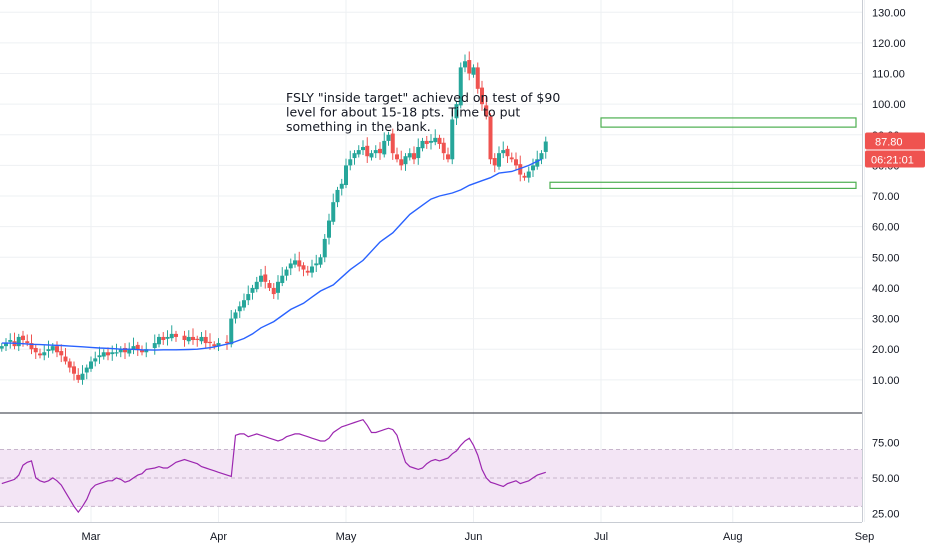 The width and height of the screenshot is (932, 550). What do you see at coordinates (886, 320) in the screenshot?
I see `price-tick-label: 30.00` at bounding box center [886, 320].